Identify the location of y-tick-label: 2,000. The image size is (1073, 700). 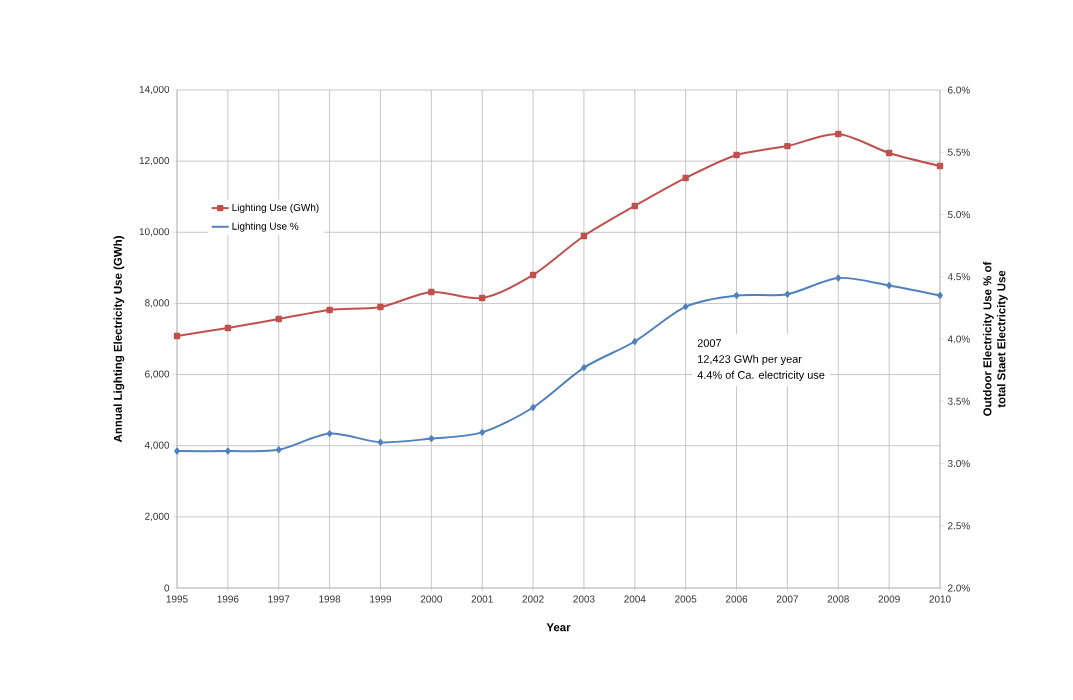
(157, 516).